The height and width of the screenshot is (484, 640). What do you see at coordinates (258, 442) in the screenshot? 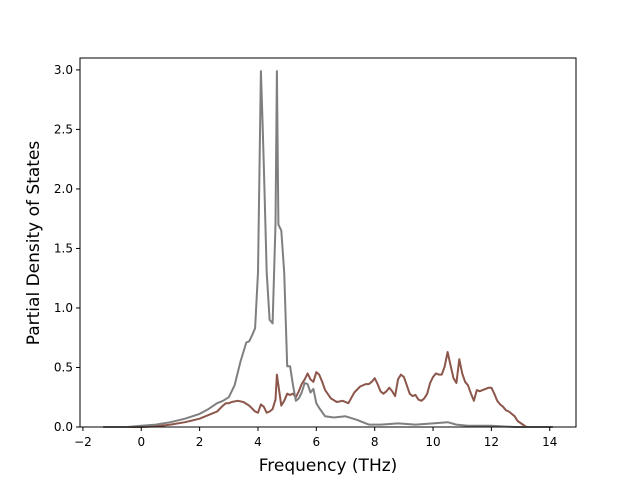
I see `x-tick-label: 4` at bounding box center [258, 442].